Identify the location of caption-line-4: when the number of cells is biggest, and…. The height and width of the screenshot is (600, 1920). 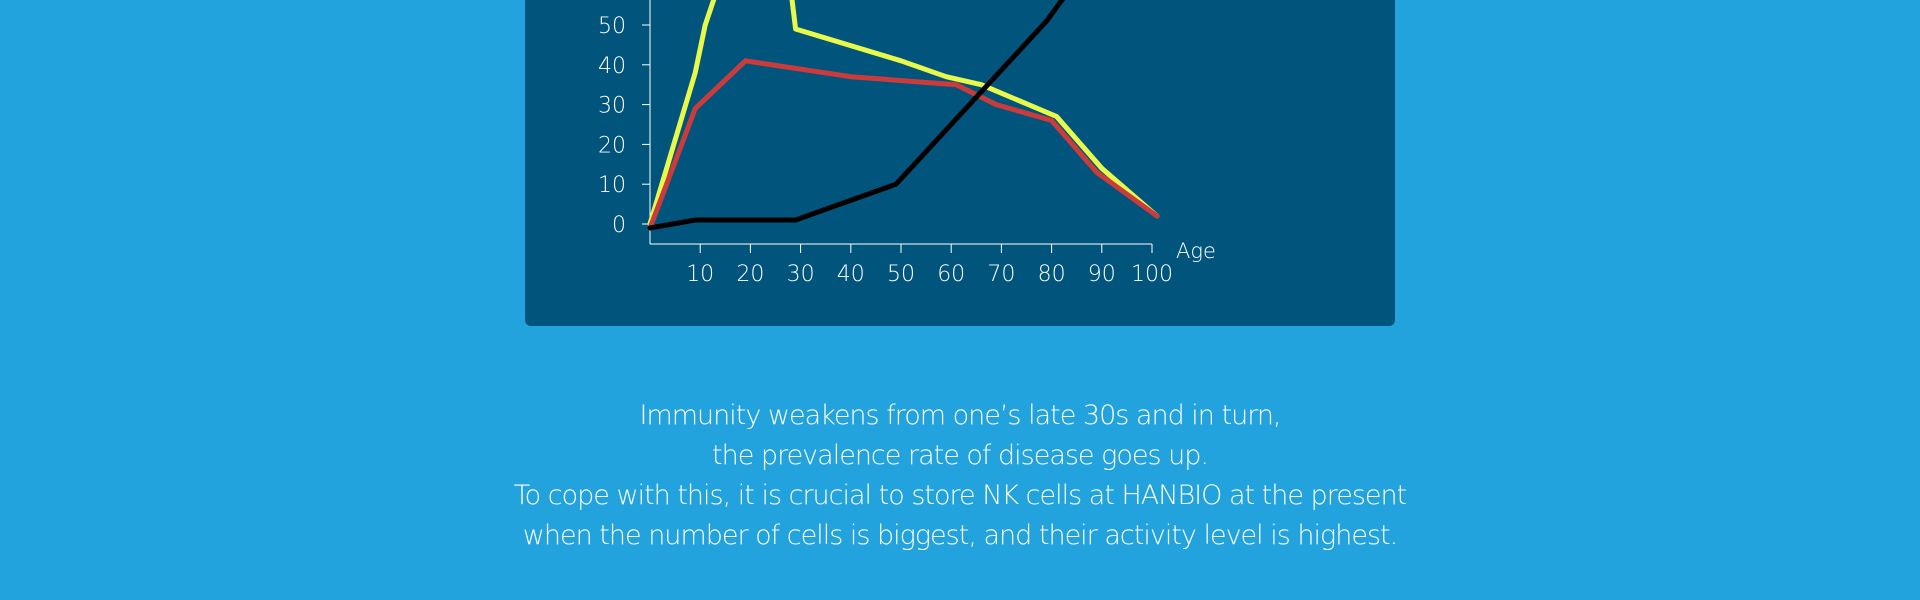
(960, 535).